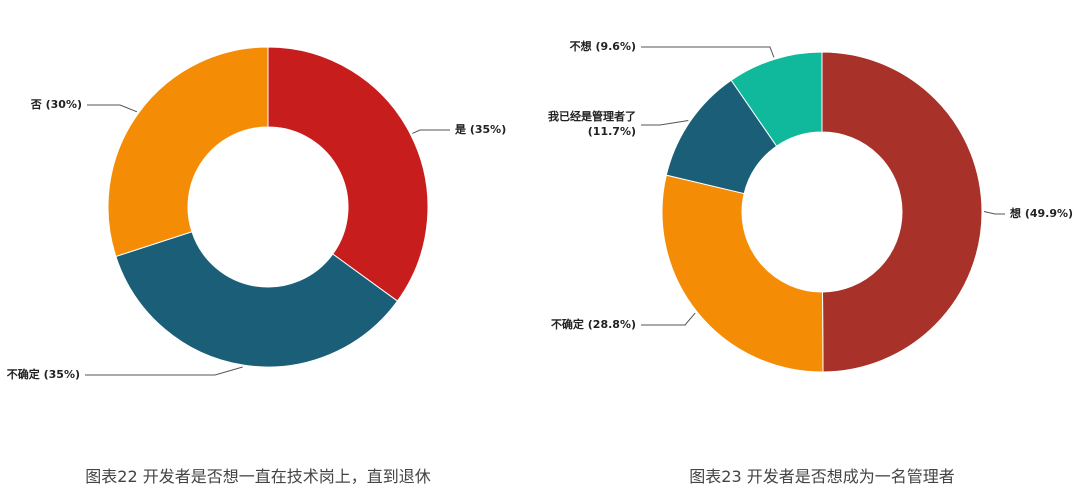 The height and width of the screenshot is (498, 1080). What do you see at coordinates (592, 116) in the screenshot?
I see `category-label: 我已经是管理者了` at bounding box center [592, 116].